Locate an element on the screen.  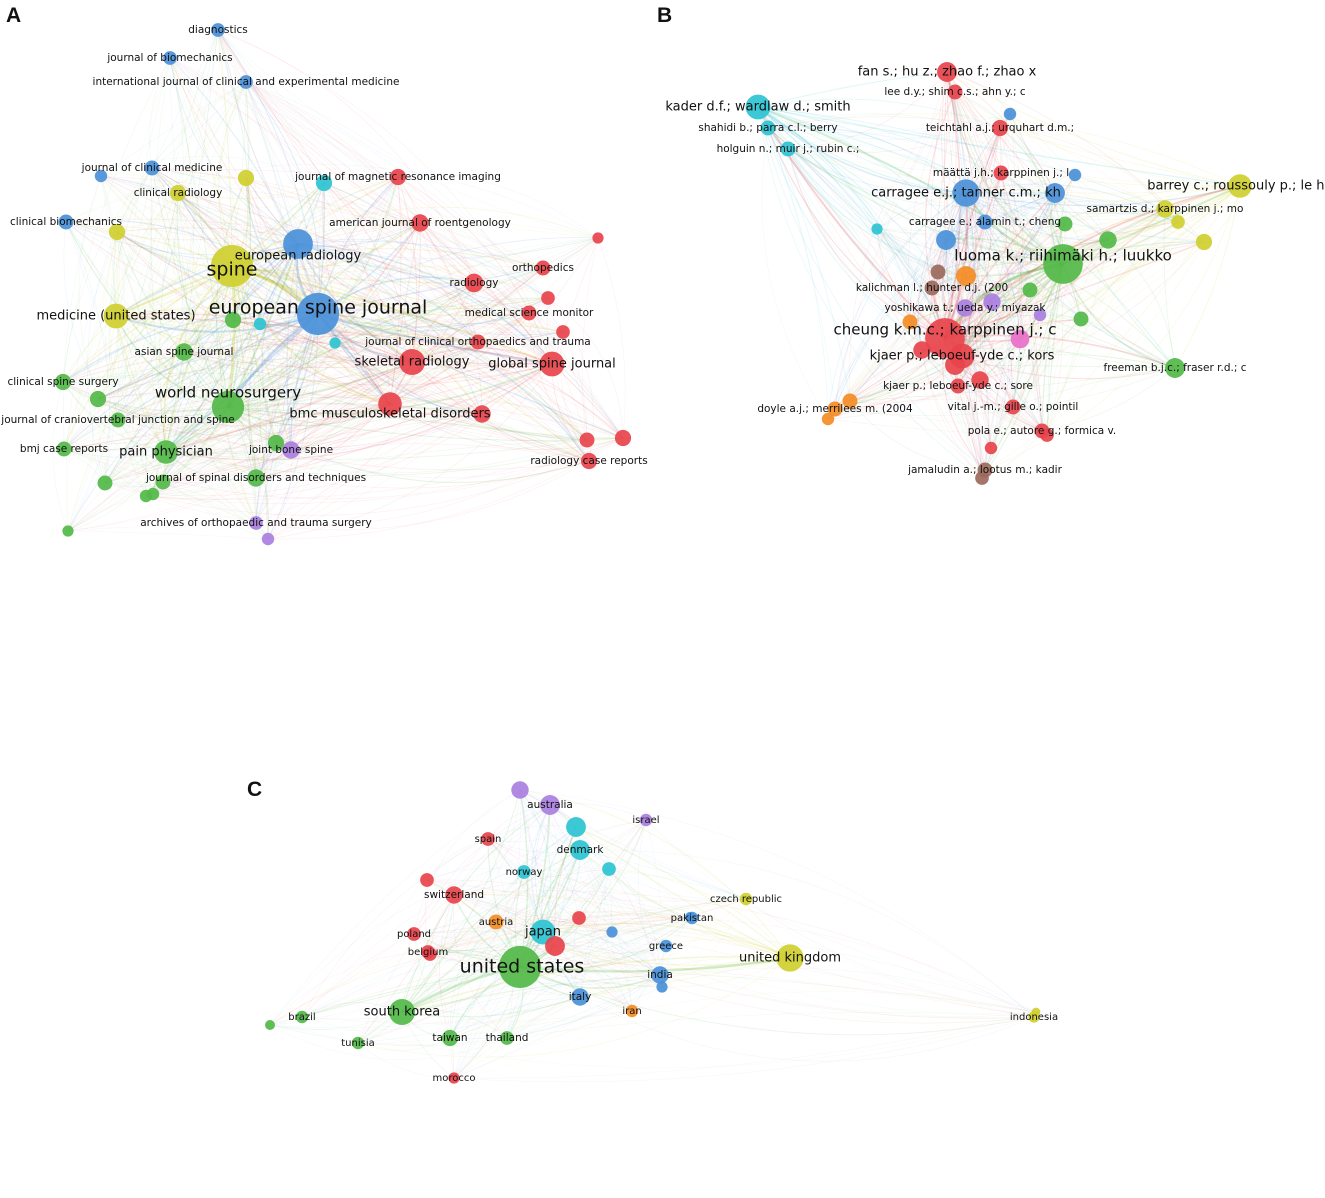
european-spine-journal-node is located at coordinates (318, 314).